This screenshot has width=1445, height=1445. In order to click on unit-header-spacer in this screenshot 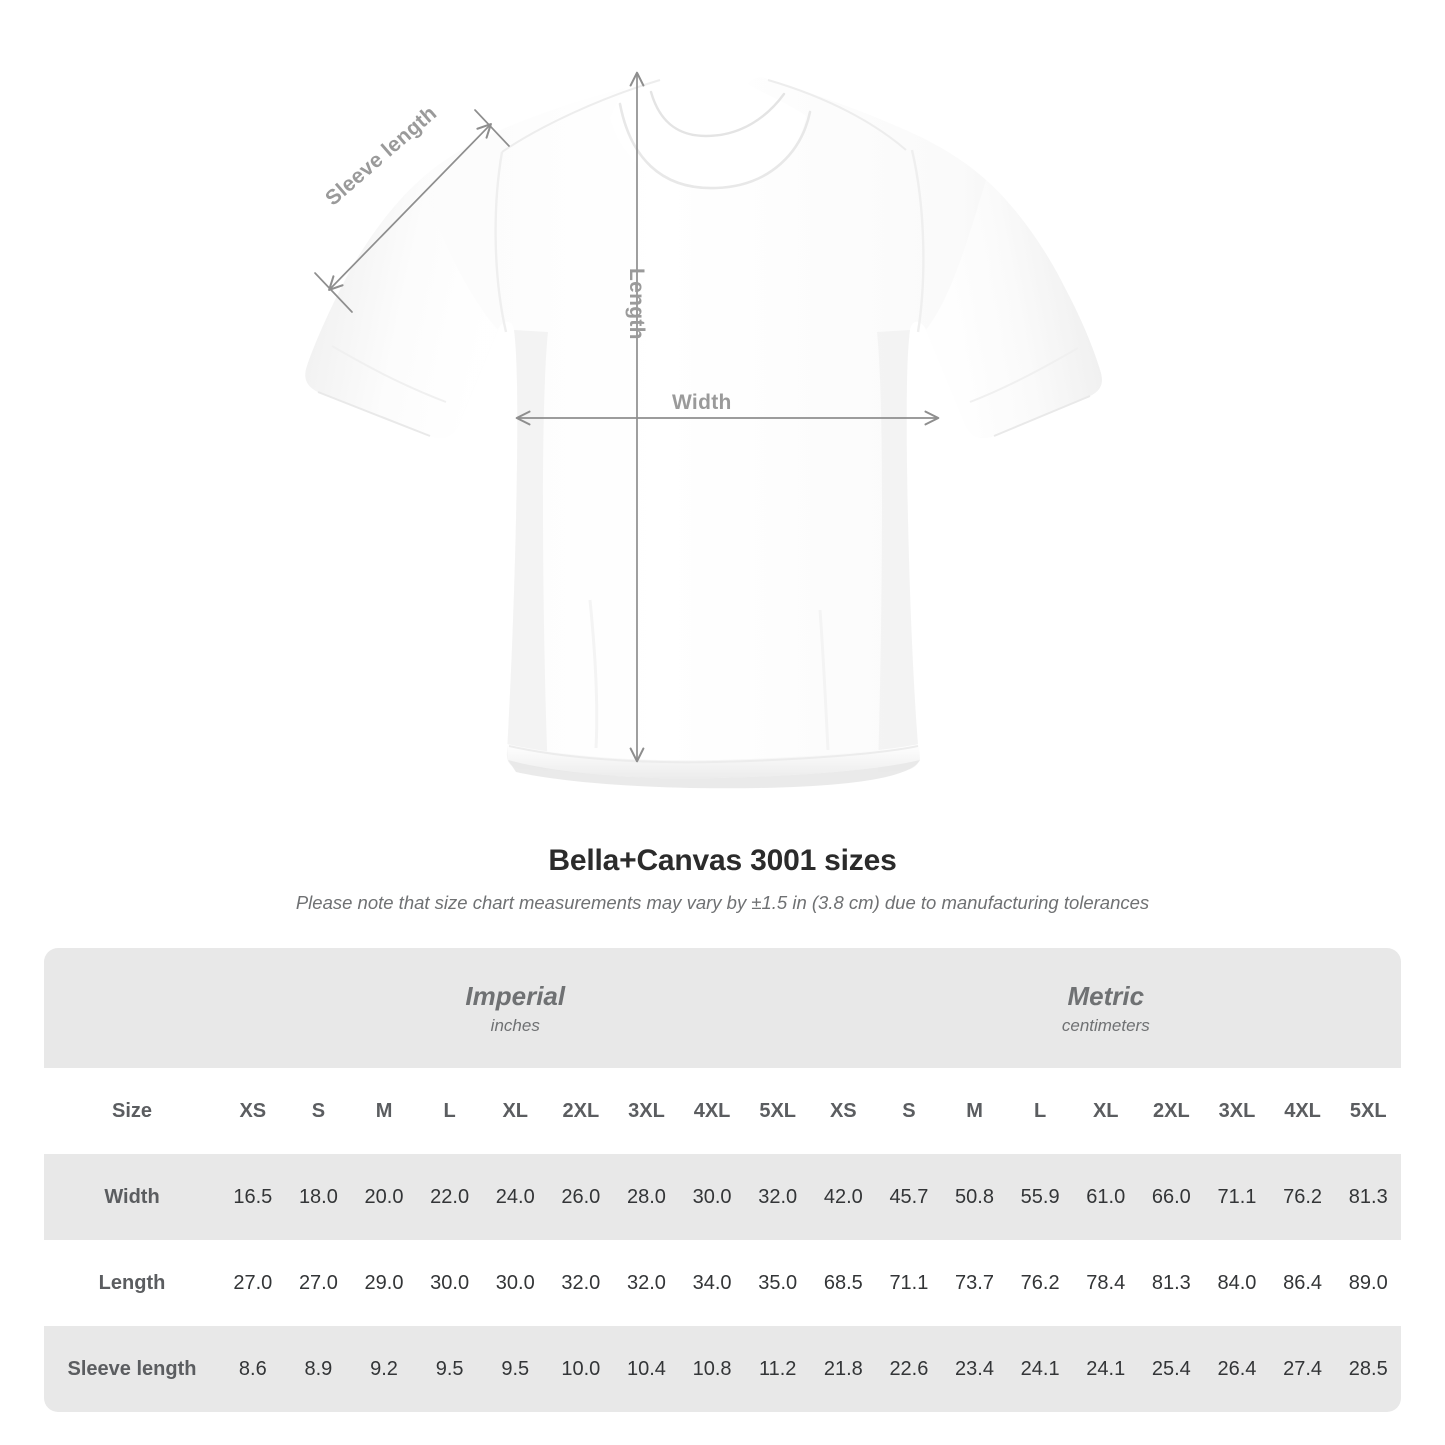, I will do `click(132, 1008)`.